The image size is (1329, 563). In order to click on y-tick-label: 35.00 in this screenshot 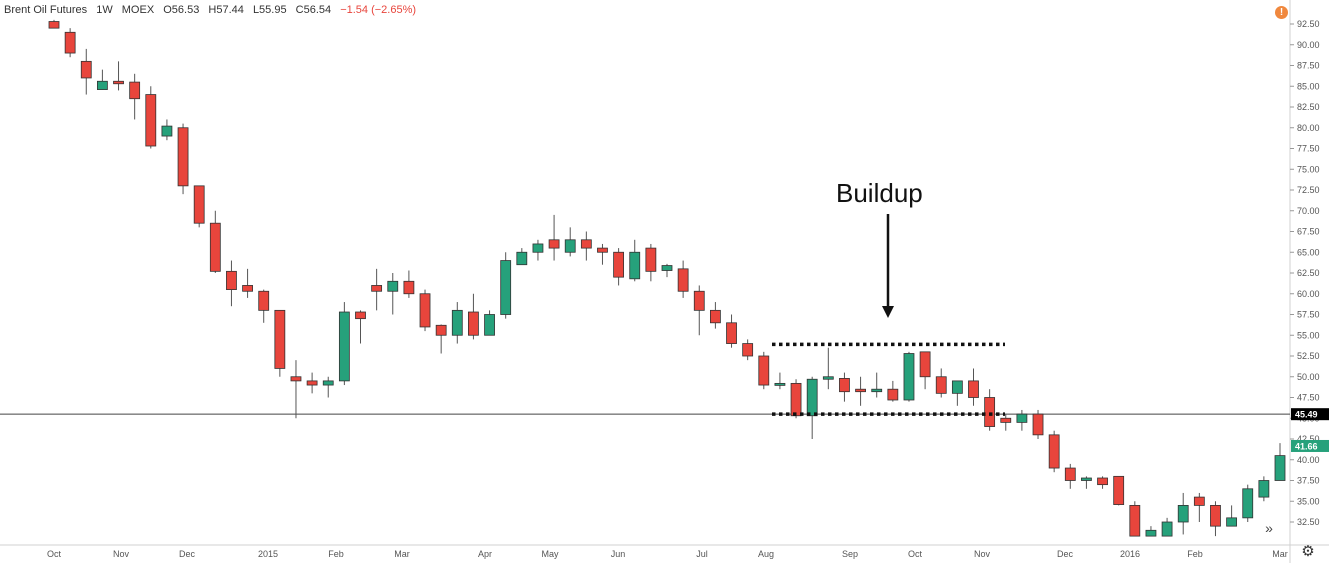, I will do `click(1308, 501)`.